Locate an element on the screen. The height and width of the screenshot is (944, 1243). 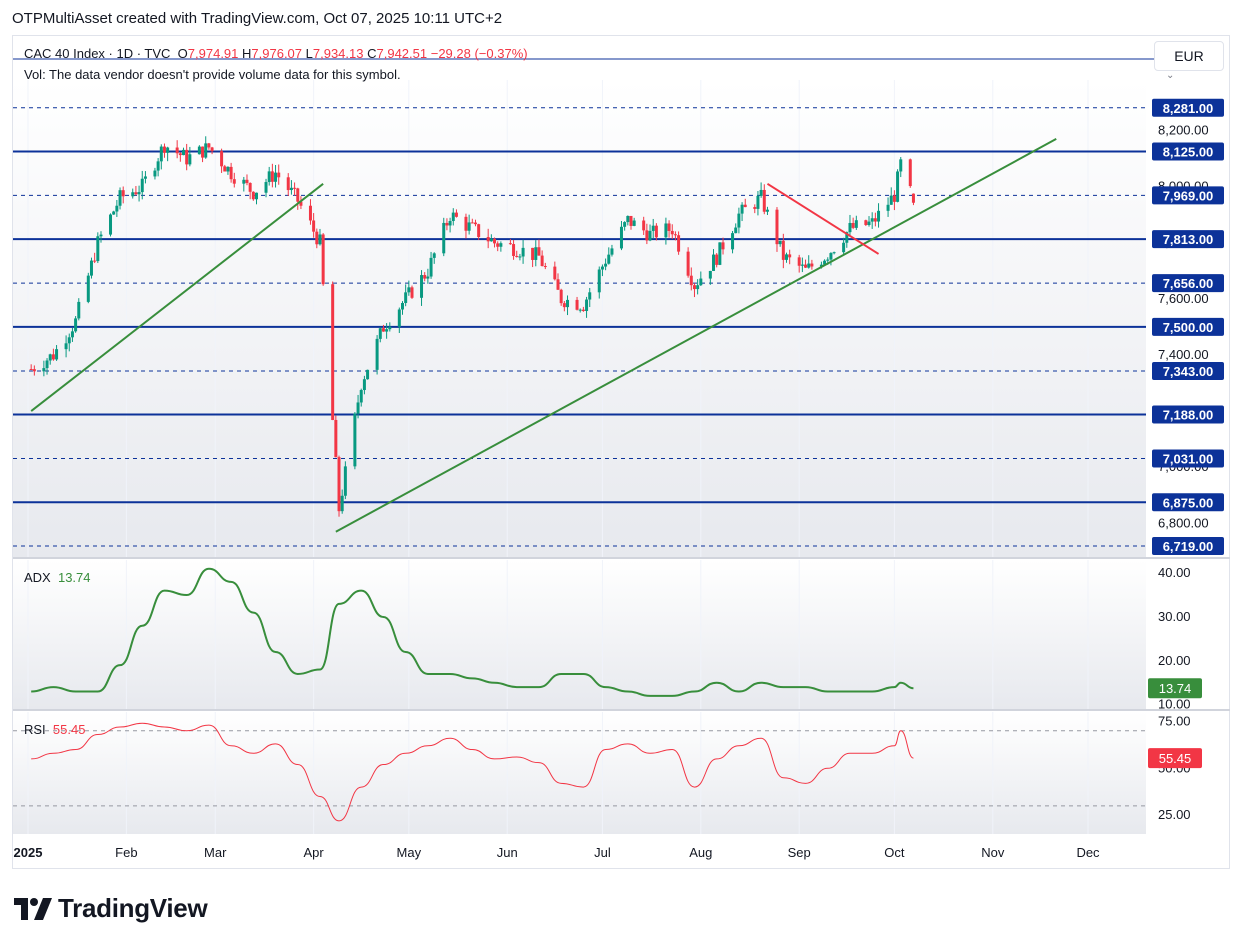
currency-button: EUR is located at coordinates (1189, 56).